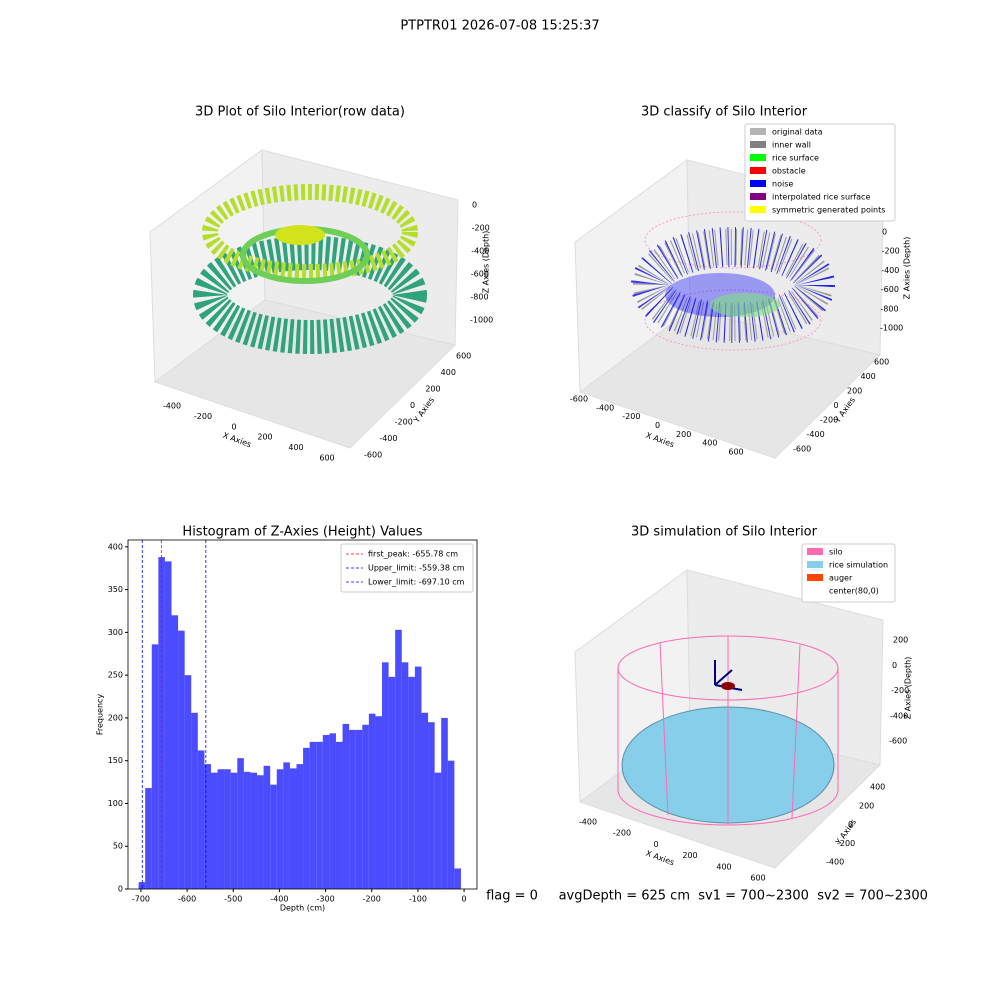 This screenshot has height=1000, width=1000. Describe the element at coordinates (821, 197) in the screenshot. I see `legend-label: interpolated rice surface` at that location.